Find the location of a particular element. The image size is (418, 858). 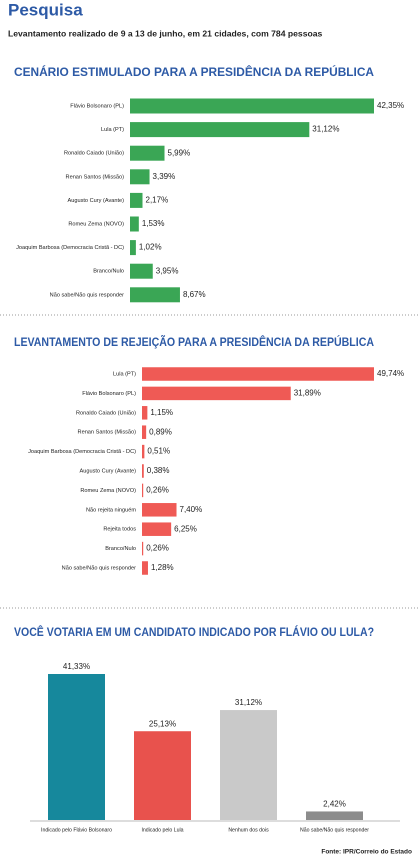

header-title: Pesquisa is located at coordinates (45, 9).